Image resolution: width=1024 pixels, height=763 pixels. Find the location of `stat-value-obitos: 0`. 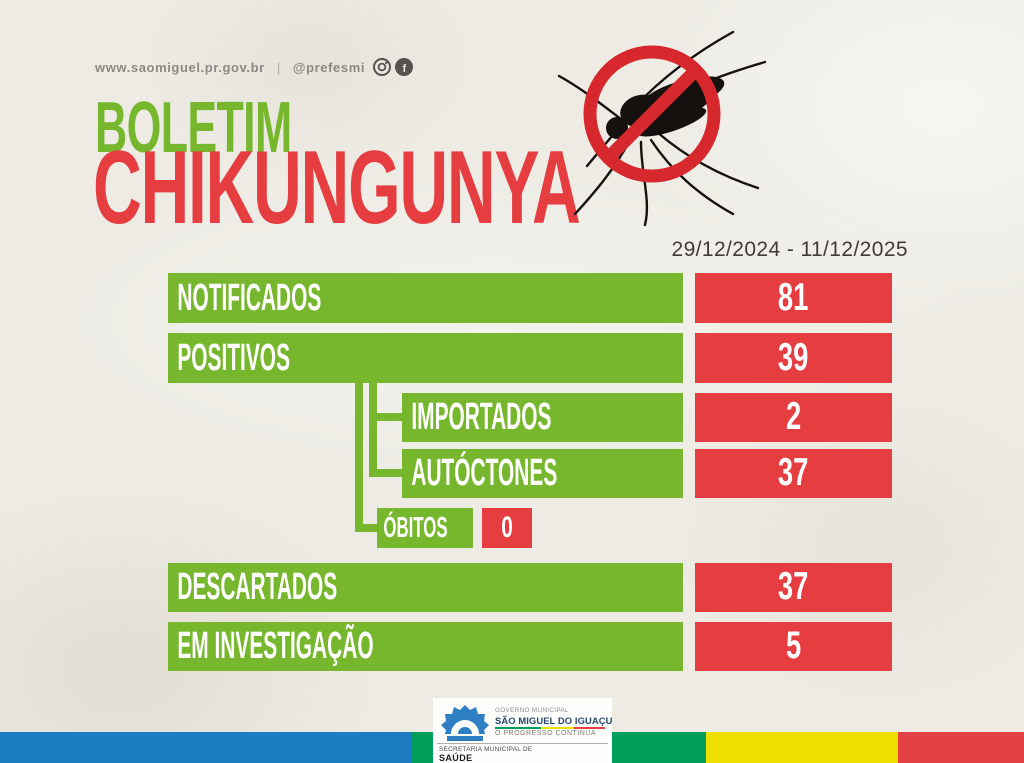

stat-value-obitos: 0 is located at coordinates (507, 528).